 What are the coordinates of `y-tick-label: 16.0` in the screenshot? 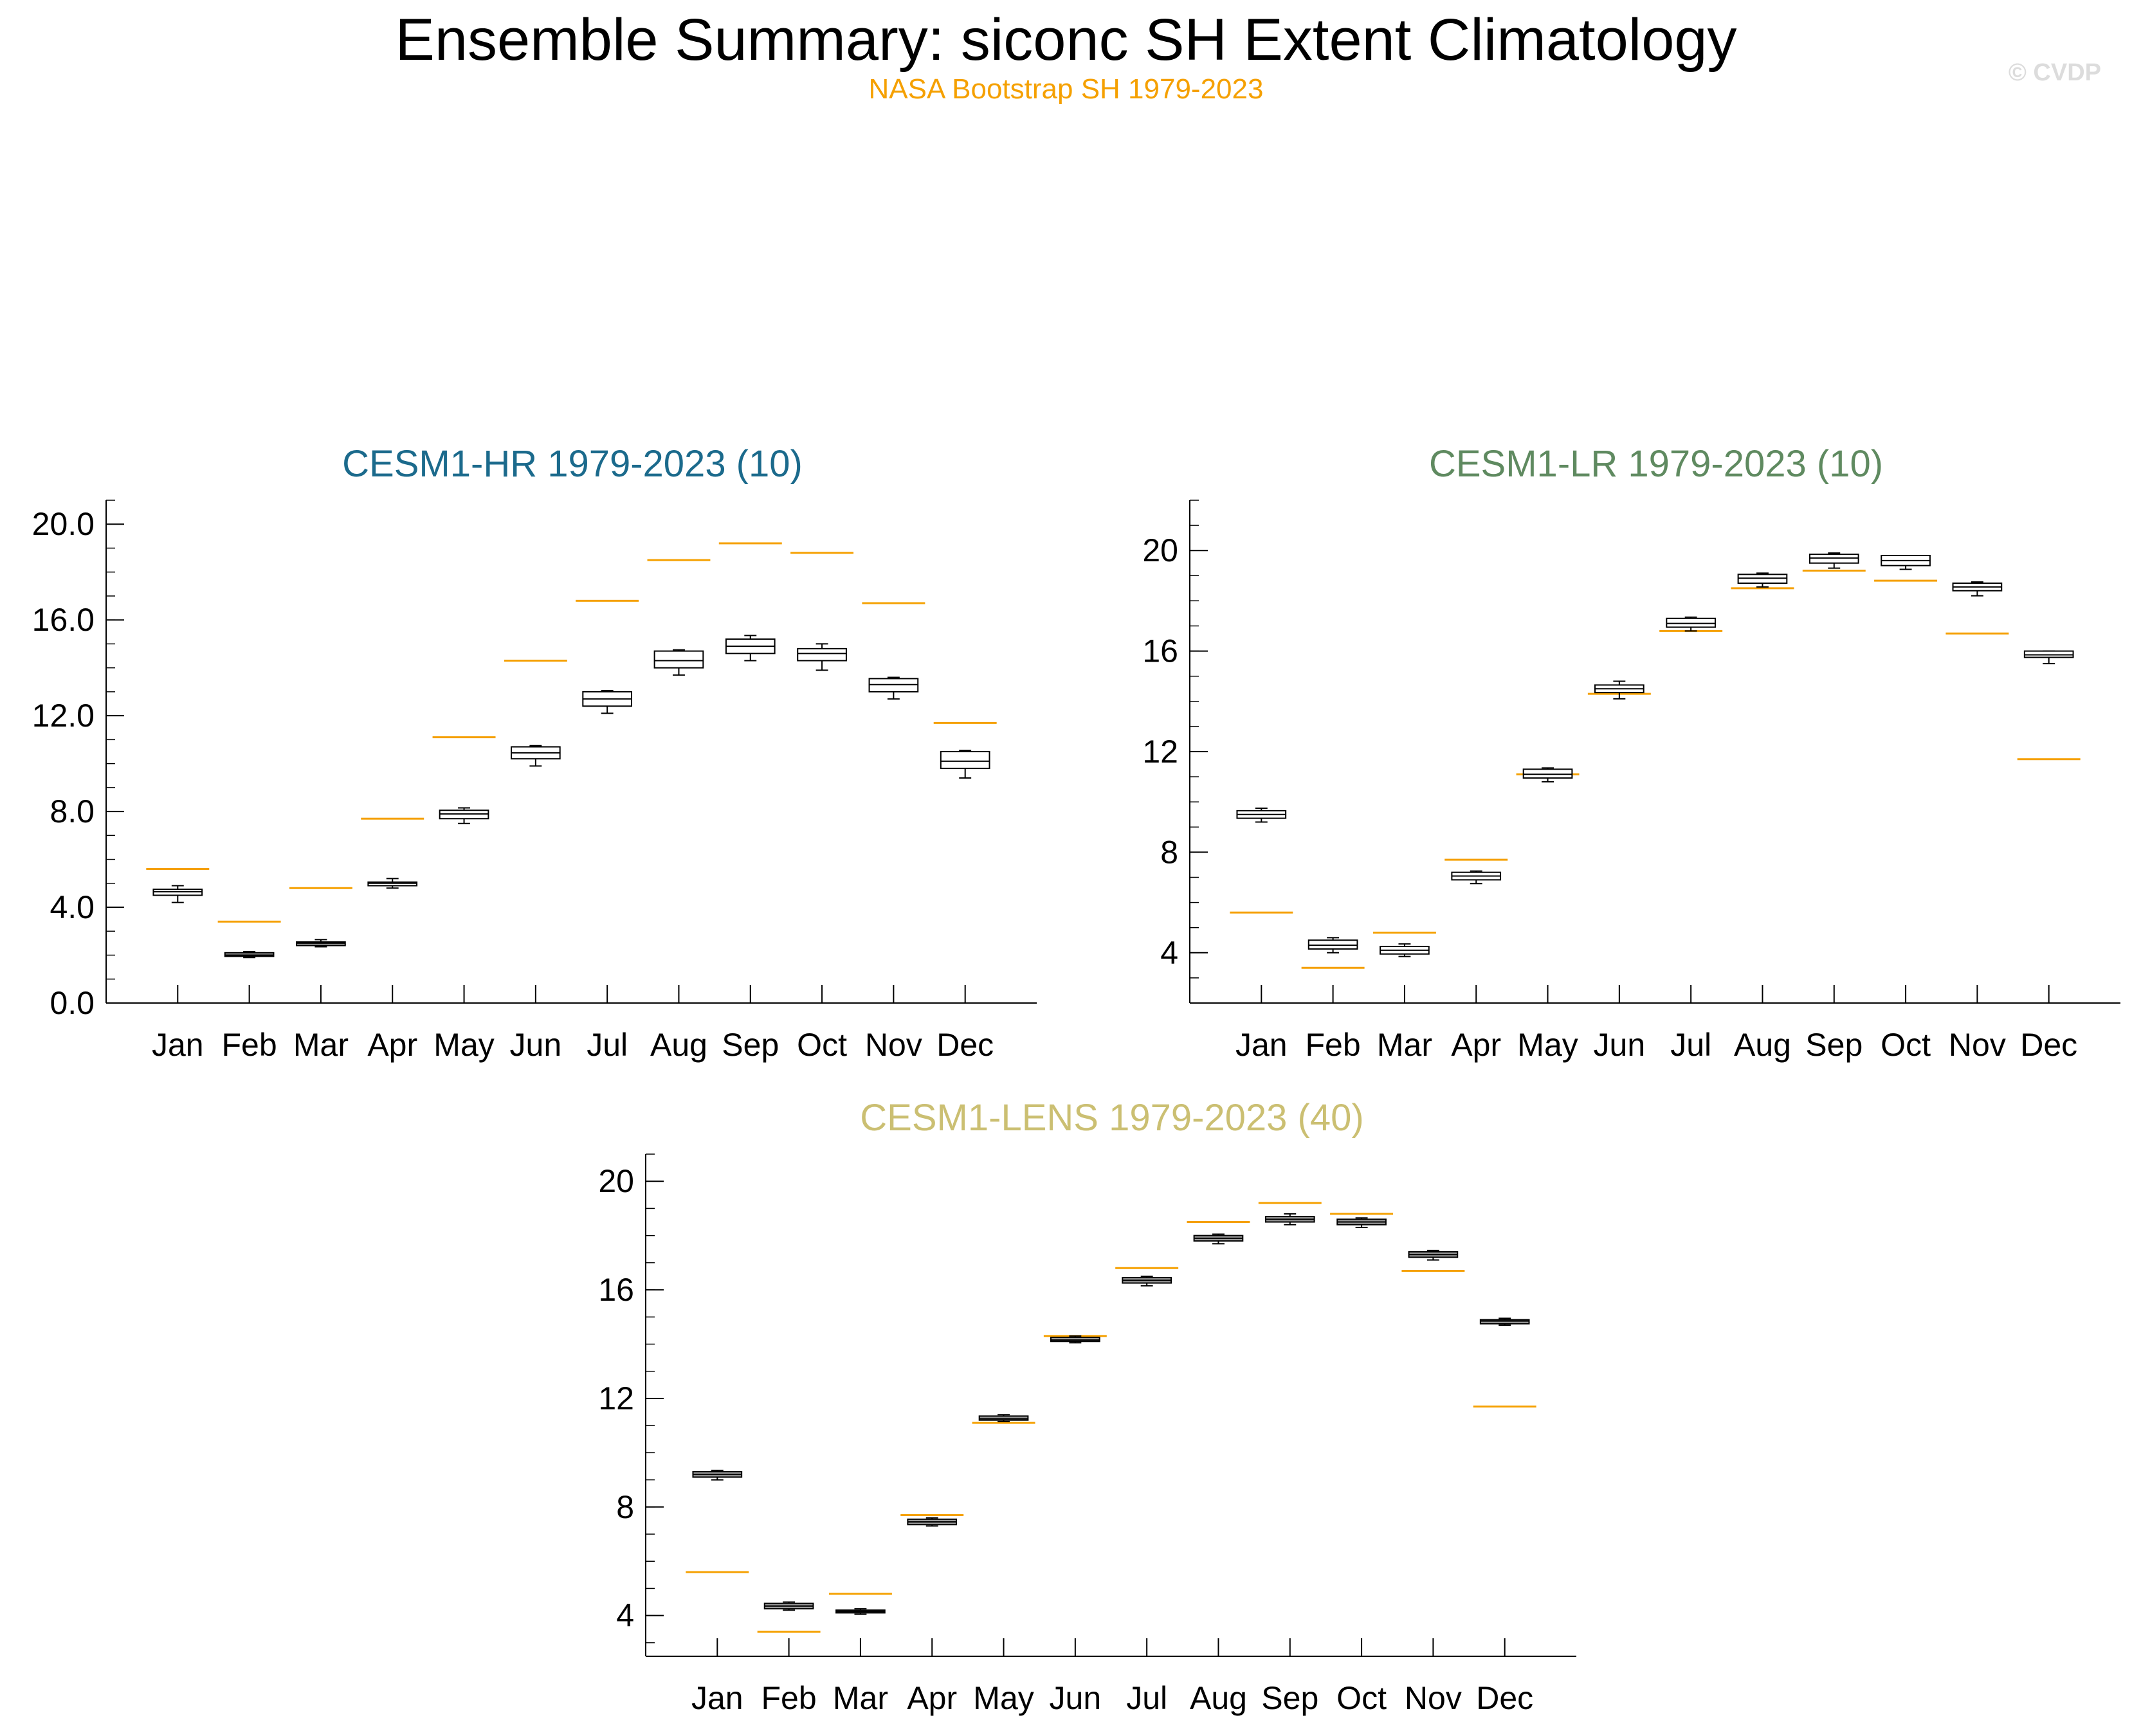 It's located at (64, 620).